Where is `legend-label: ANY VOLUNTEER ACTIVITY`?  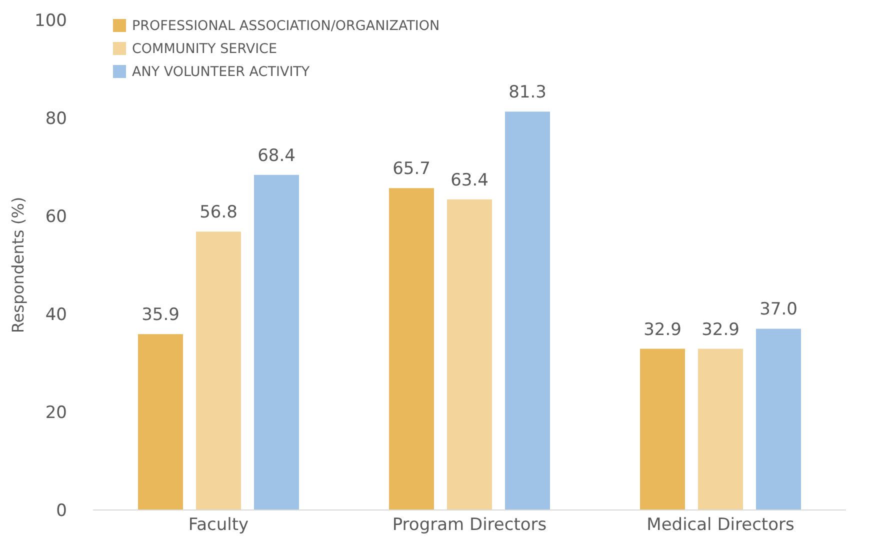
legend-label: ANY VOLUNTEER ACTIVITY is located at coordinates (221, 72).